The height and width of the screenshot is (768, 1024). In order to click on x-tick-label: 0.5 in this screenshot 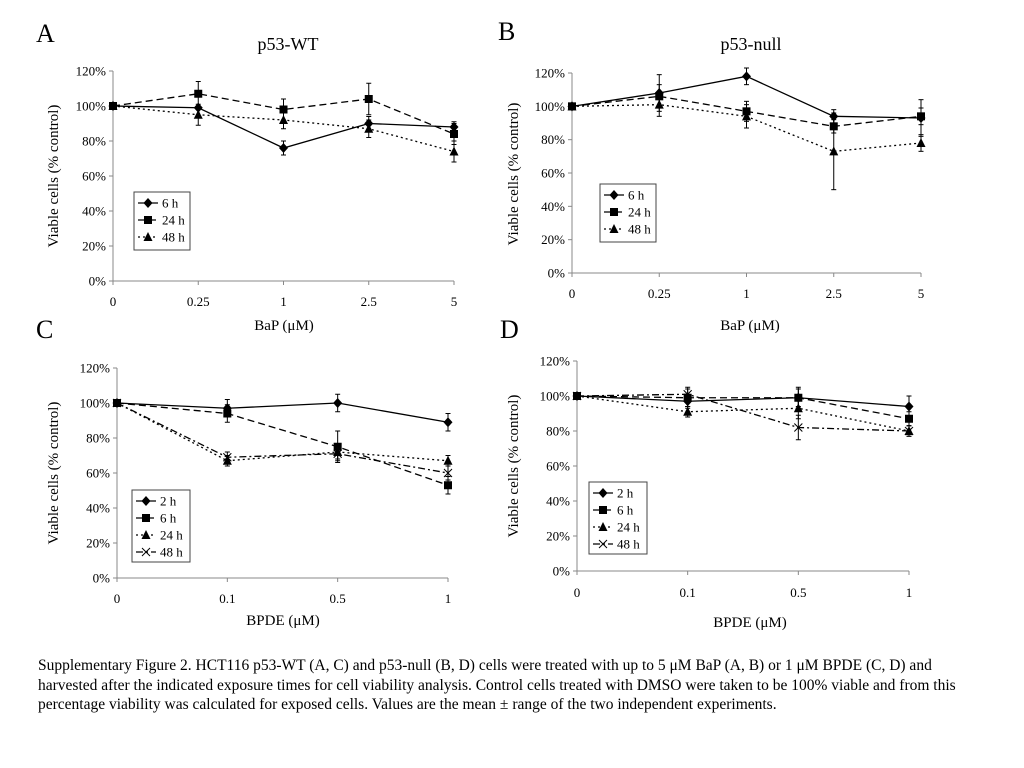, I will do `click(798, 592)`.